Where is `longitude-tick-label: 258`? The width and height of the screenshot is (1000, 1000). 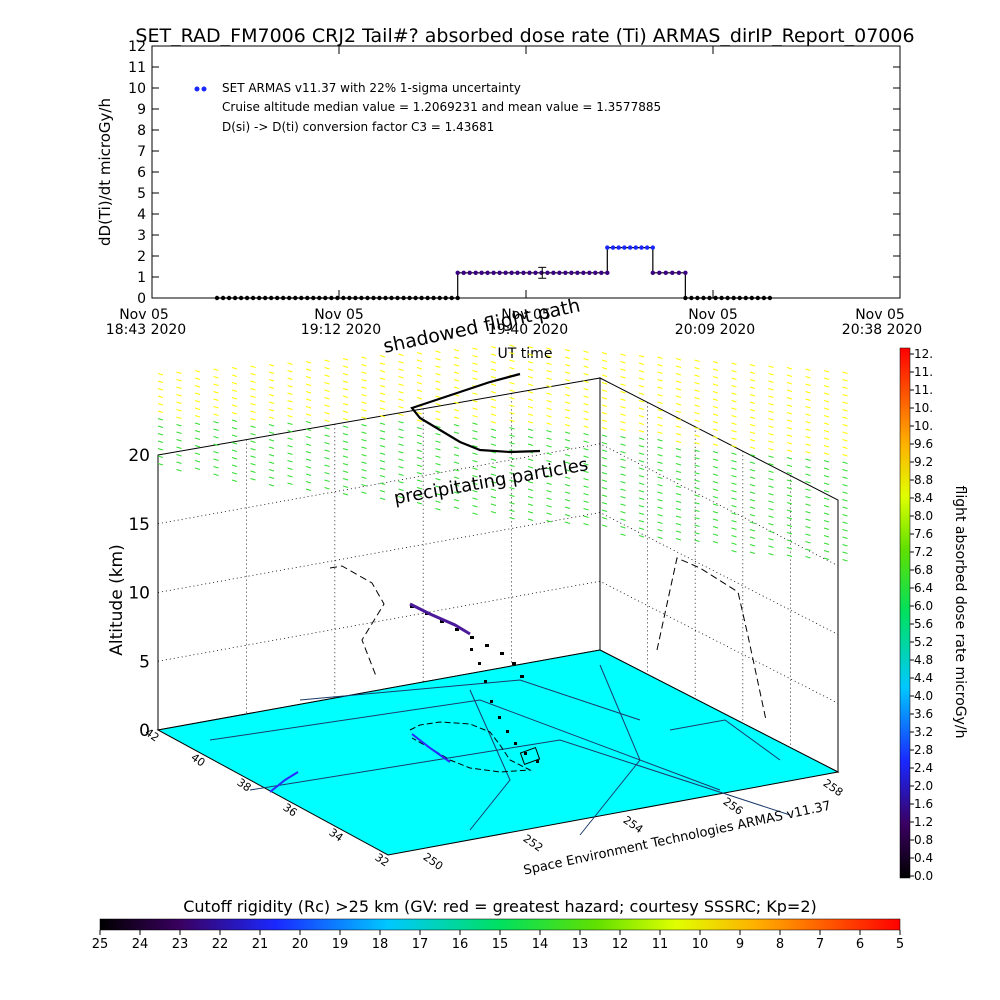 longitude-tick-label: 258 is located at coordinates (833, 788).